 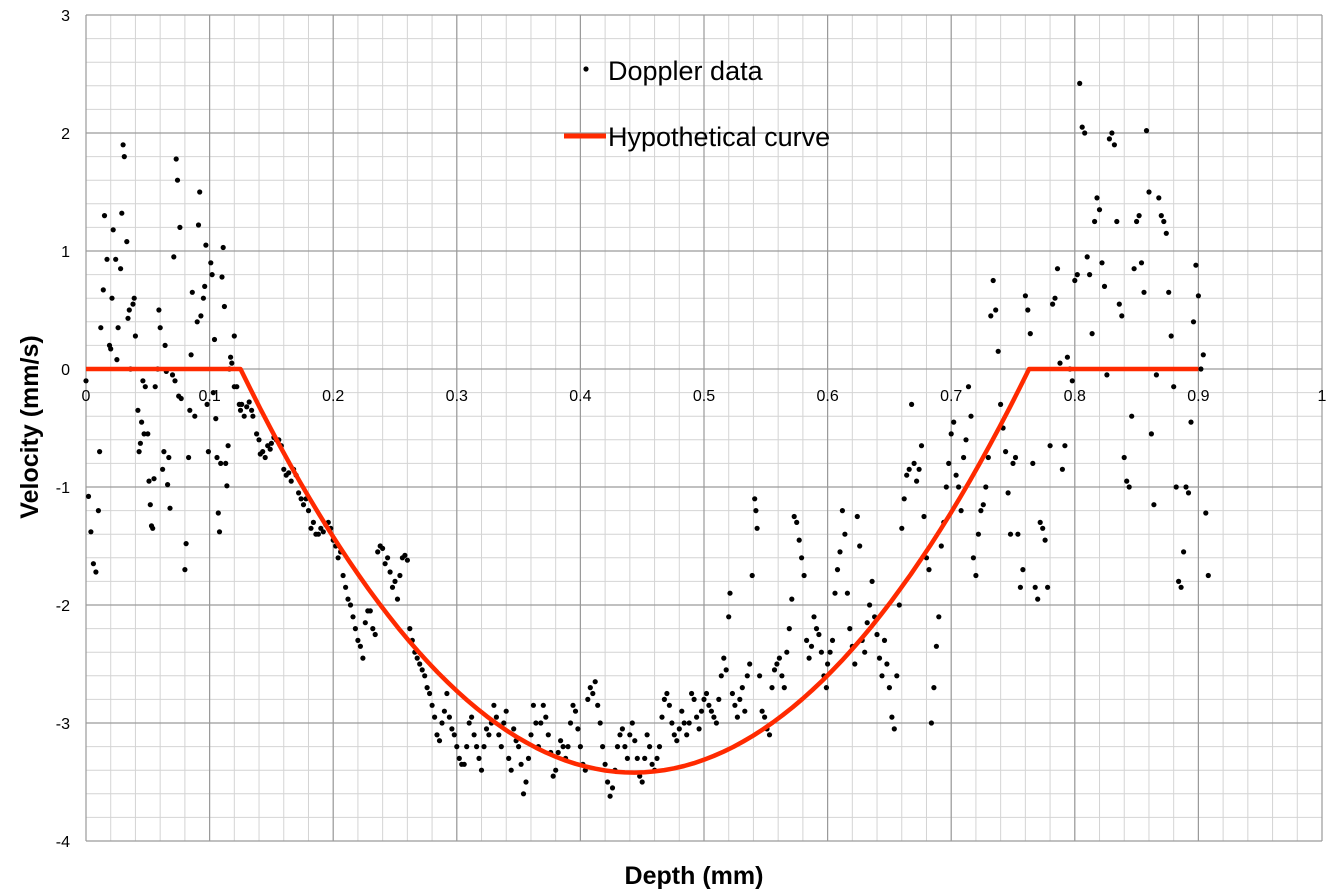 What do you see at coordinates (63, 606) in the screenshot?
I see `y-tick-label: -2` at bounding box center [63, 606].